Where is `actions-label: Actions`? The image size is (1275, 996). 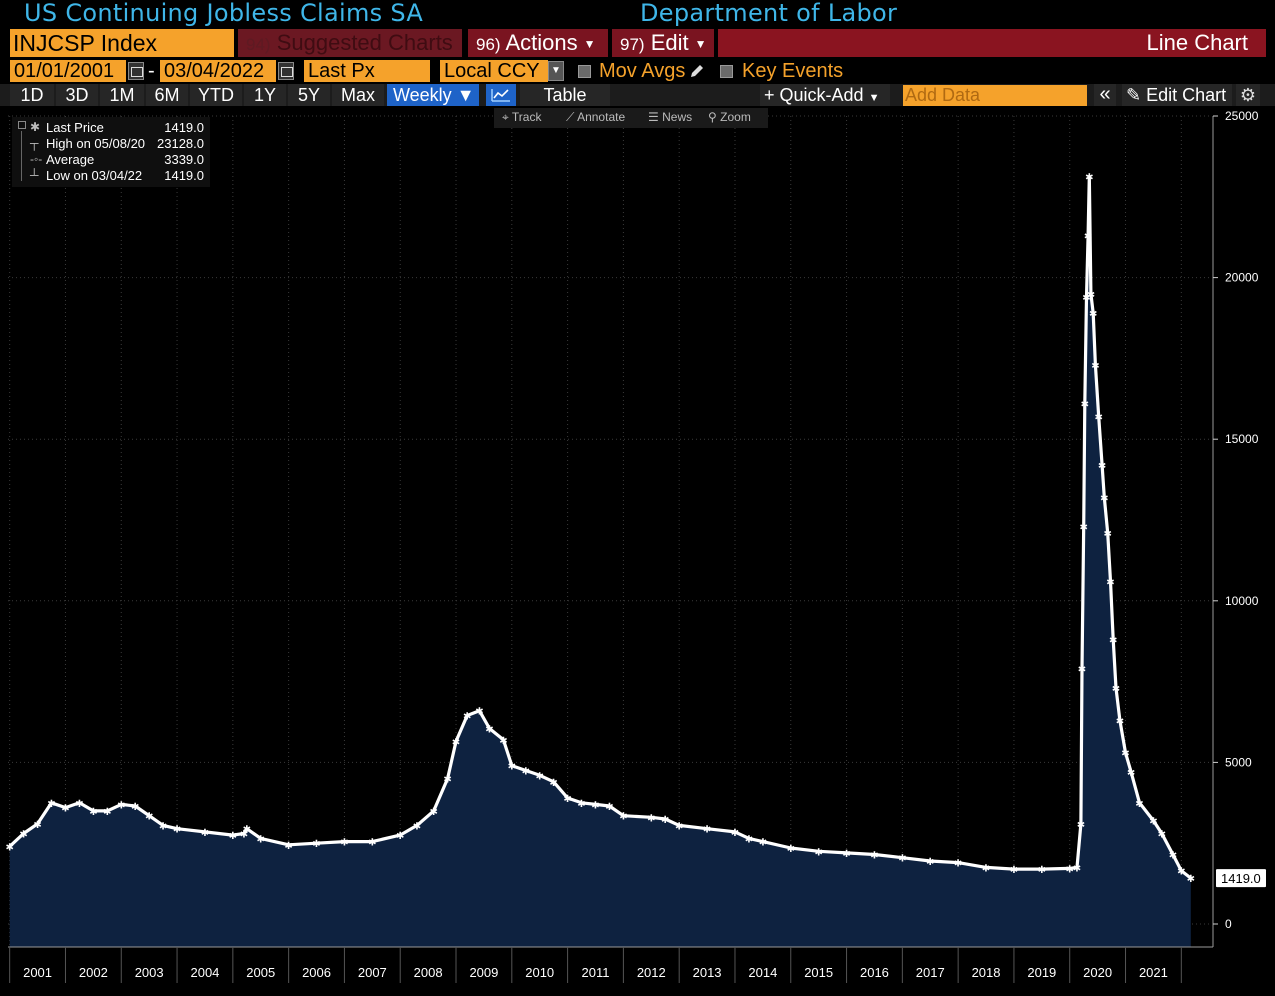 actions-label: Actions is located at coordinates (541, 42).